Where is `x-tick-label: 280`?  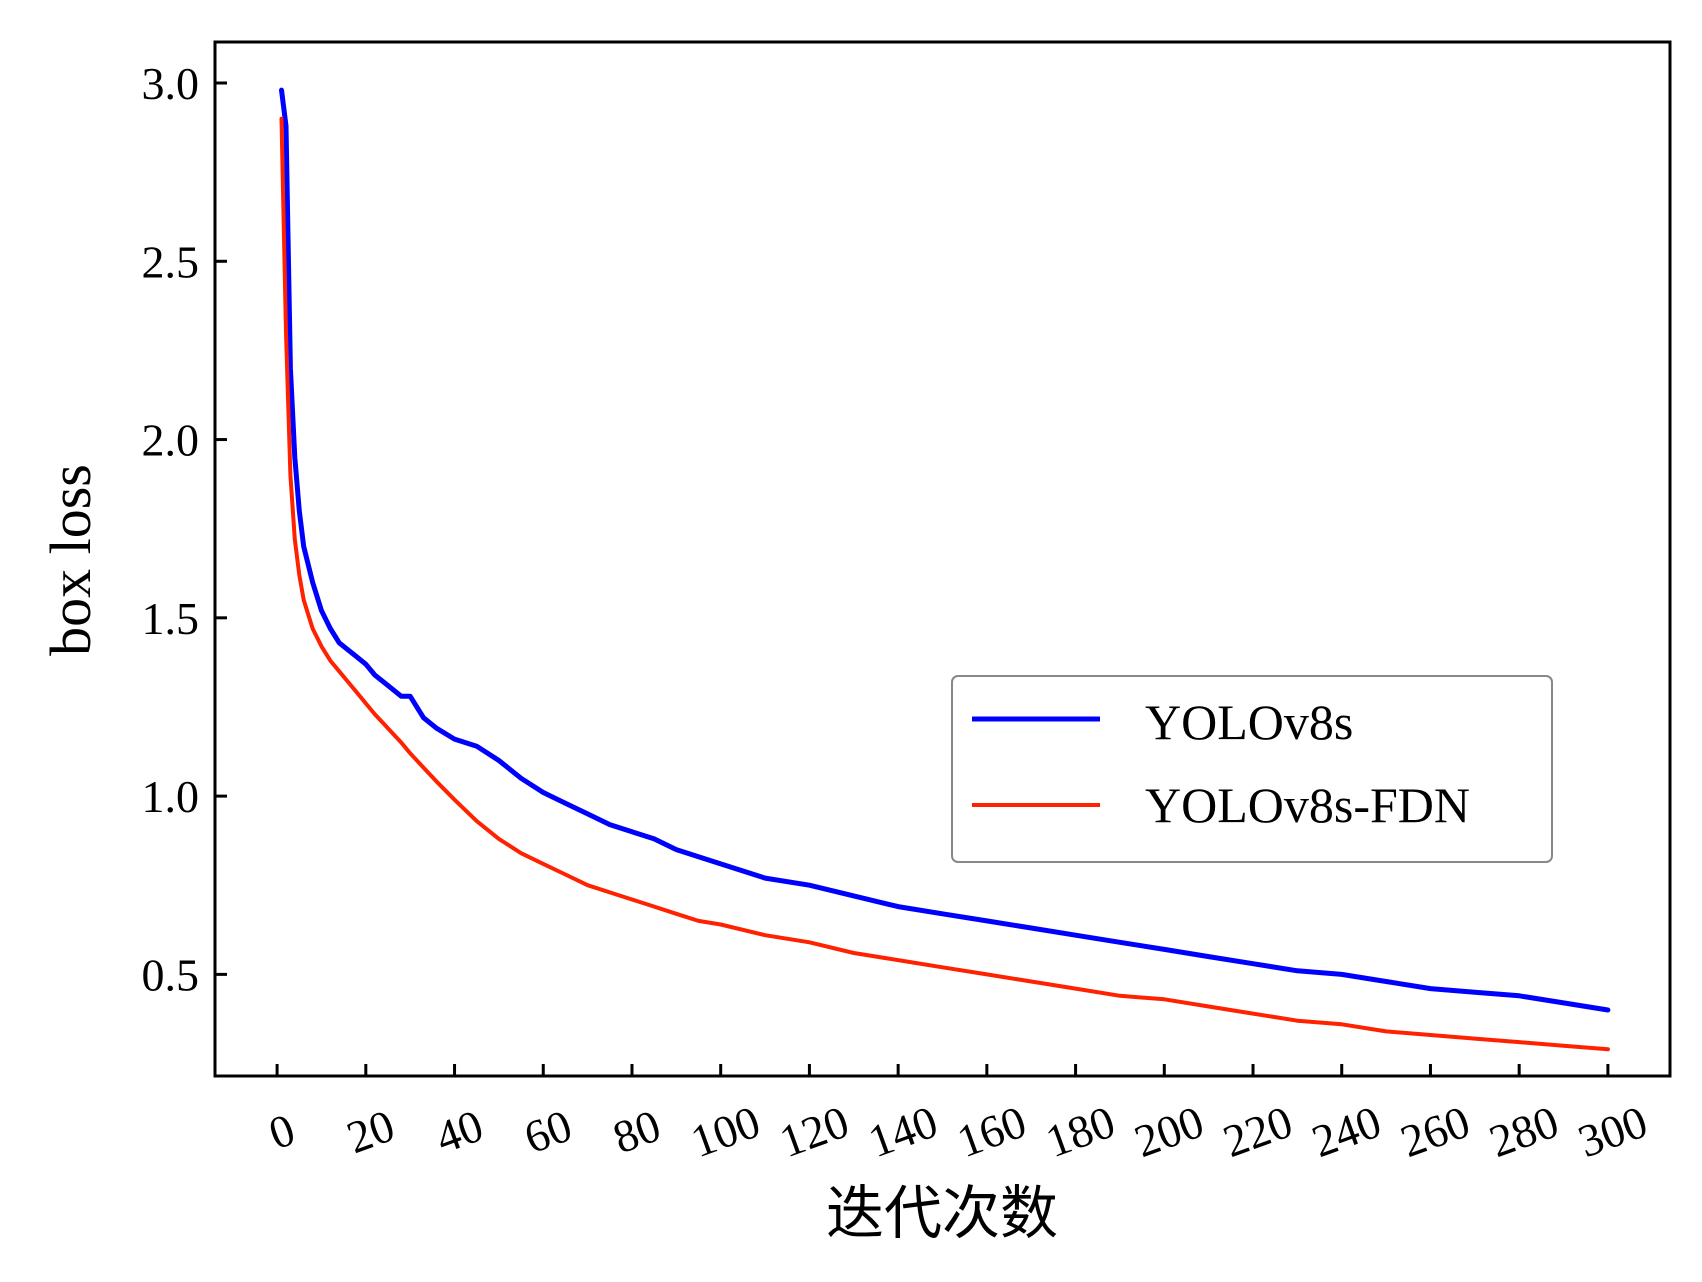 x-tick-label: 280 is located at coordinates (1524, 1132).